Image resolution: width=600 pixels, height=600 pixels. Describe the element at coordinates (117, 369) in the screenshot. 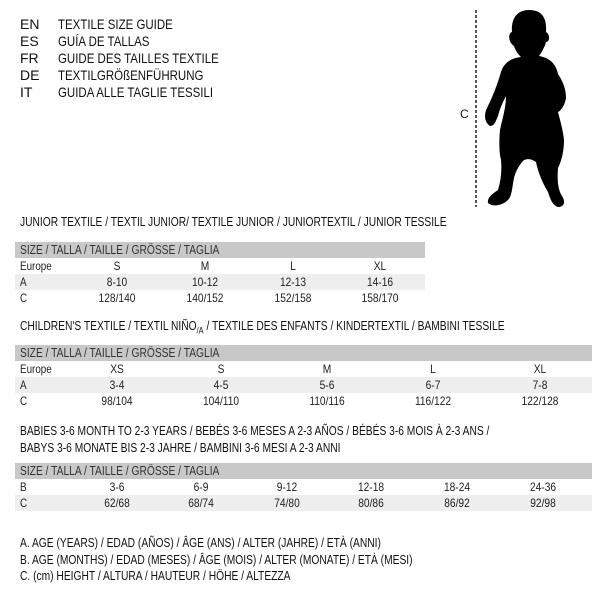

I see `table-cell: XS` at that location.